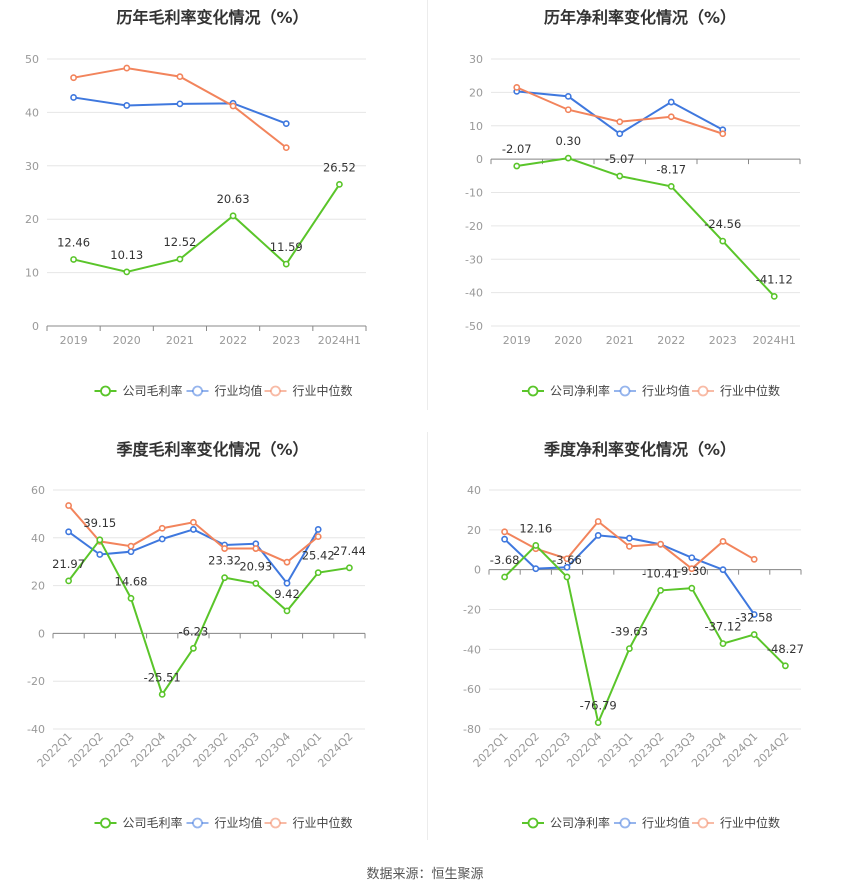  Describe the element at coordinates (131, 581) in the screenshot. I see `data-label: 14.68` at that location.